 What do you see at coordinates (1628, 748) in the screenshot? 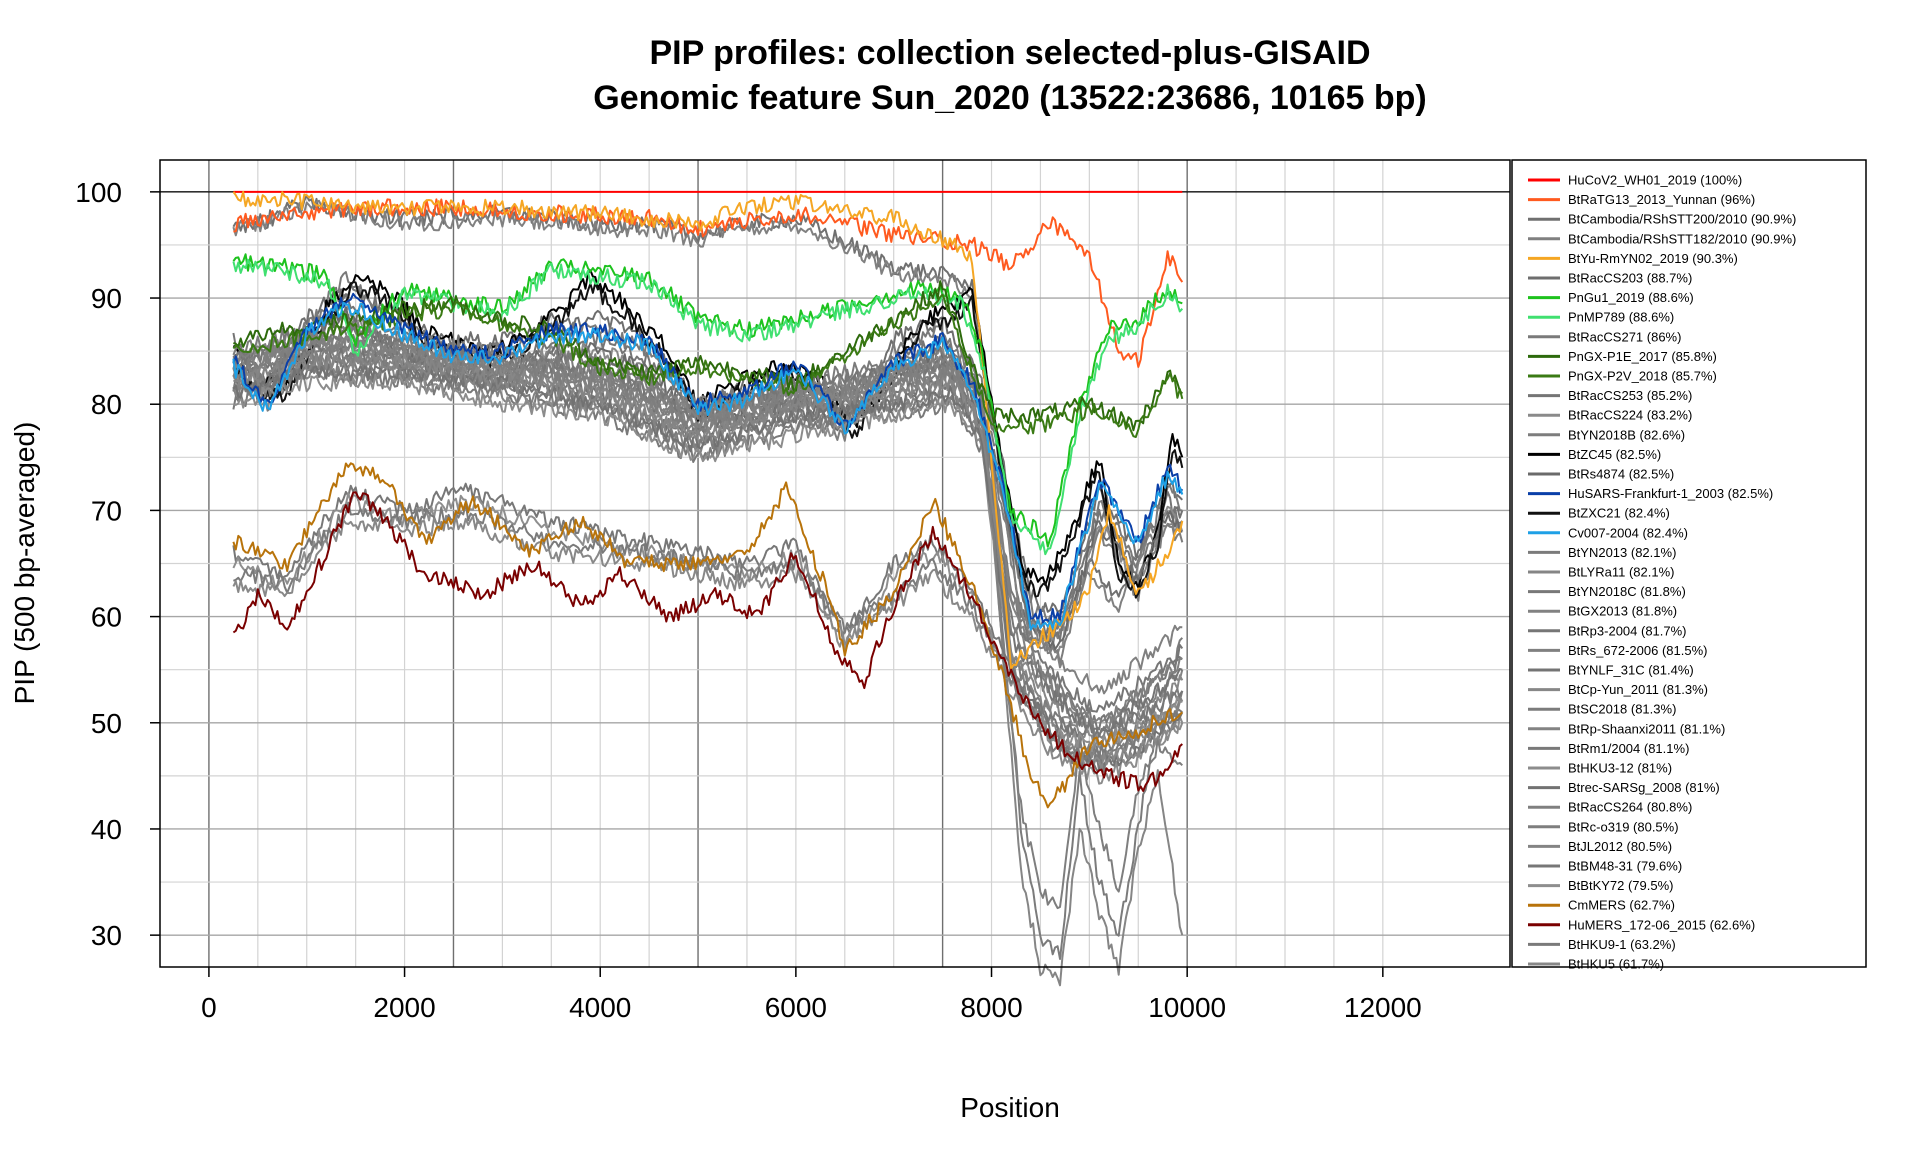
I see `legend-entry: BtRm1/2004 (81.1%)` at bounding box center [1628, 748].